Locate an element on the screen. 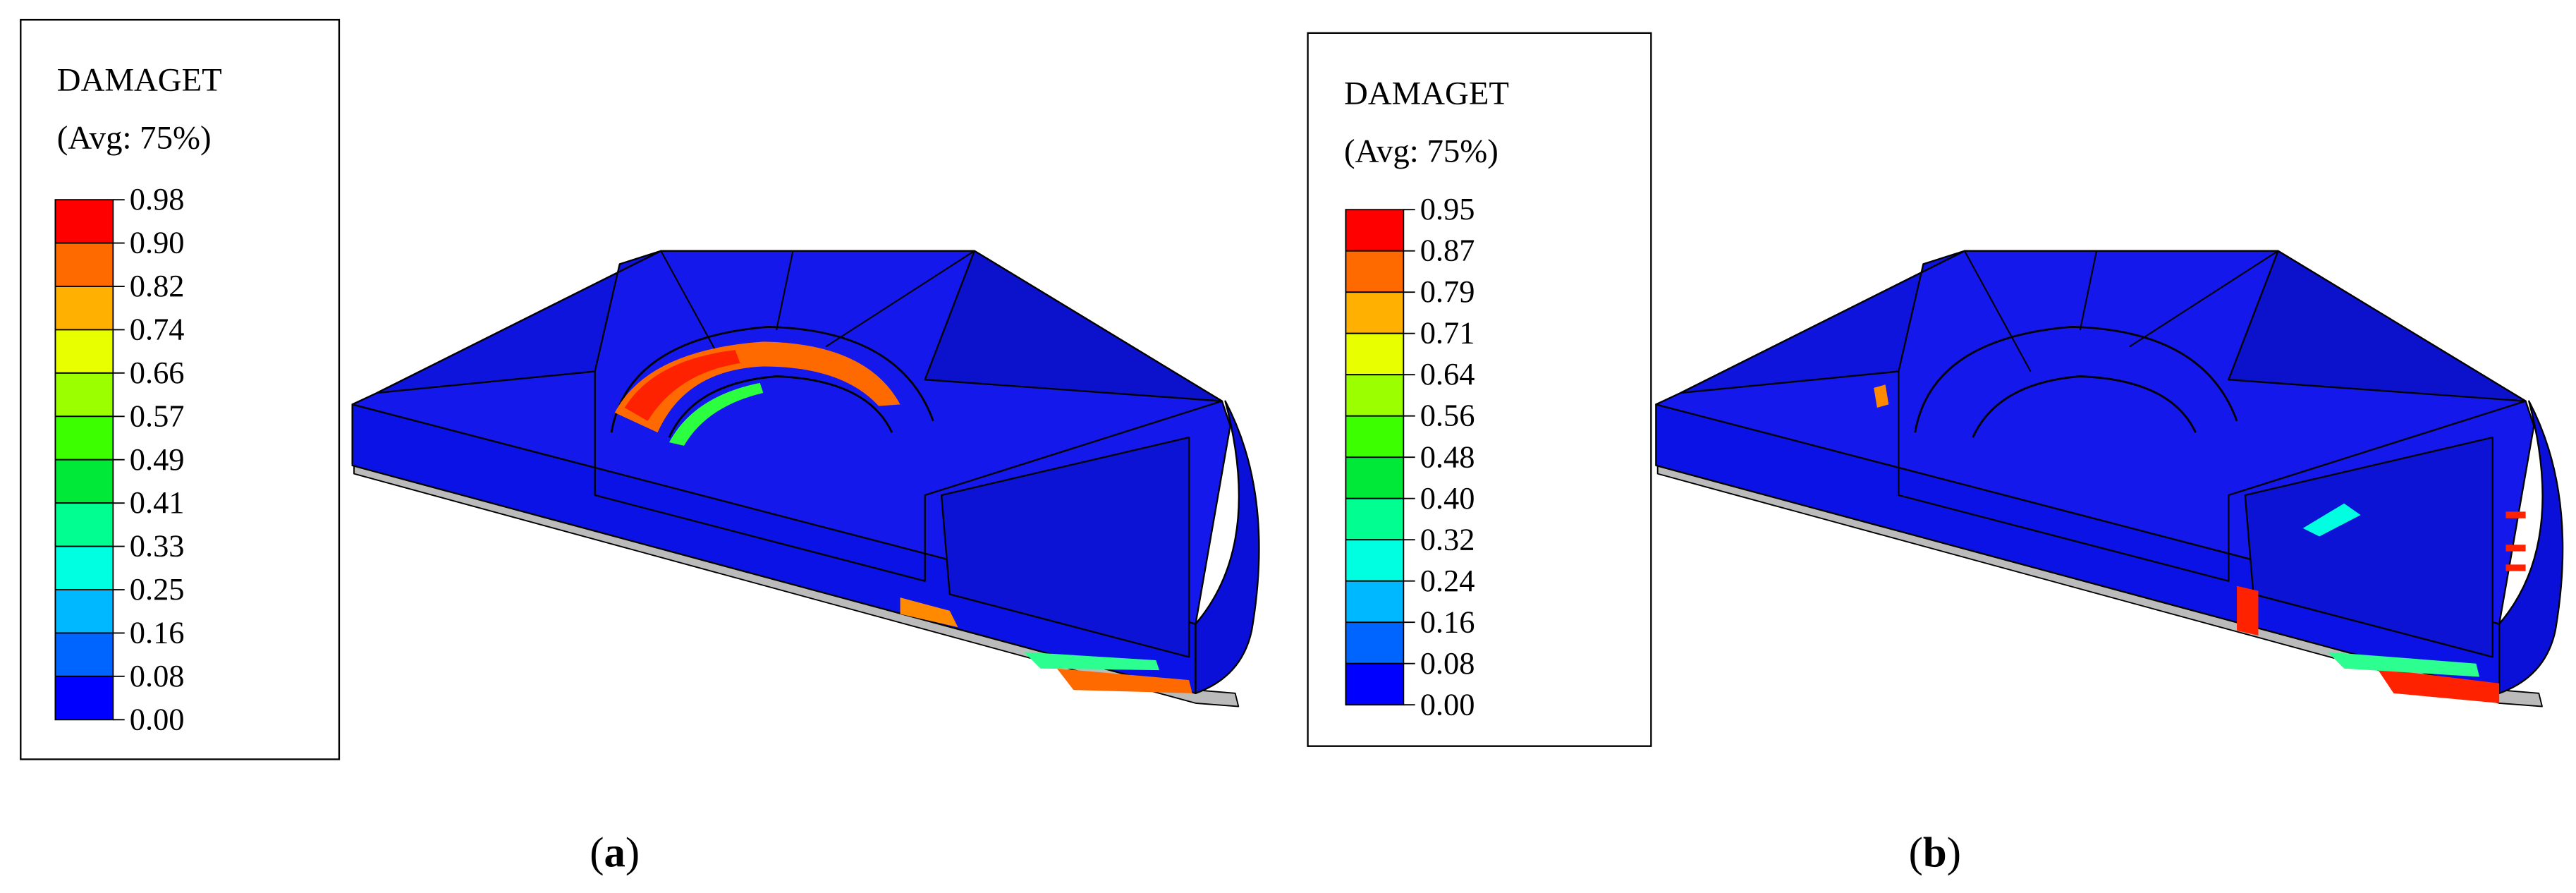 Image resolution: width=2576 pixels, height=893 pixels. legend-label: 0.95 is located at coordinates (1448, 208).